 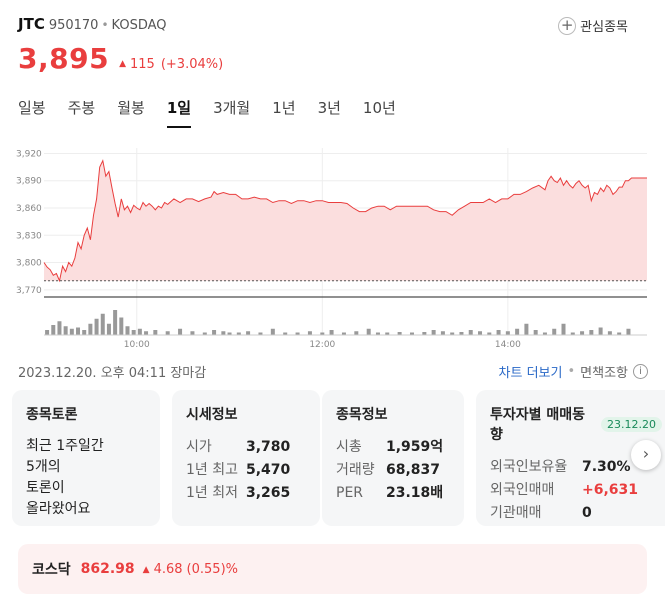 What do you see at coordinates (332, 569) in the screenshot?
I see `kosdaq-index-bar: 코스닥 862.98 ▲ 4.68 (0.55)%` at bounding box center [332, 569].